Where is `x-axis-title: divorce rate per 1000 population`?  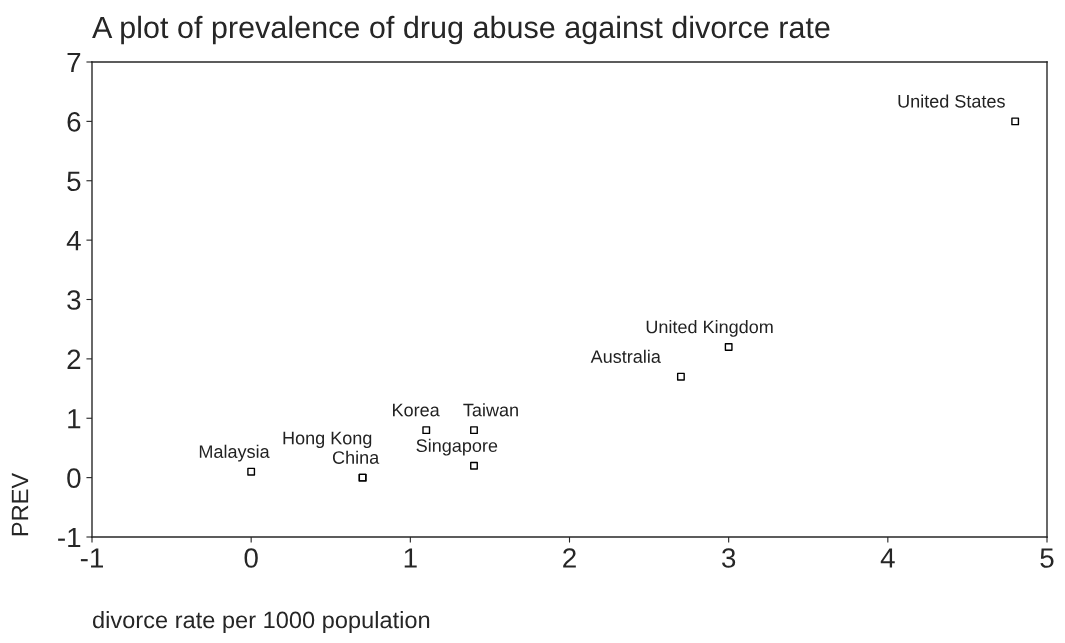 x-axis-title: divorce rate per 1000 population is located at coordinates (261, 622).